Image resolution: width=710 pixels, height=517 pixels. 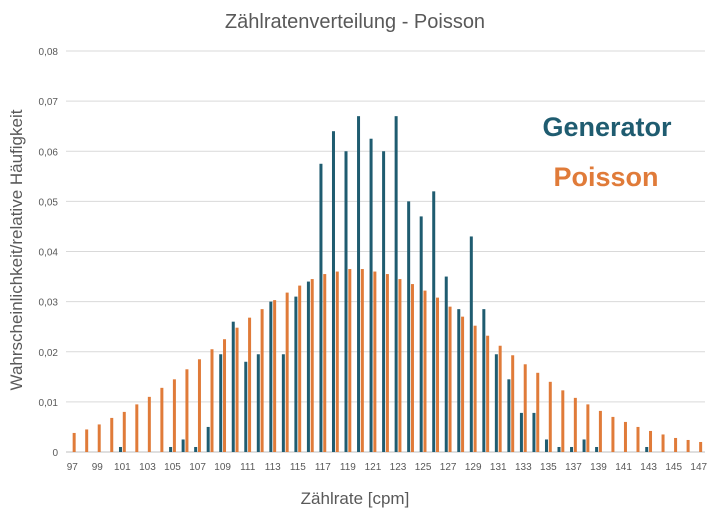 What do you see at coordinates (49, 303) in the screenshot?
I see `y-tick-label: 0,03` at bounding box center [49, 303].